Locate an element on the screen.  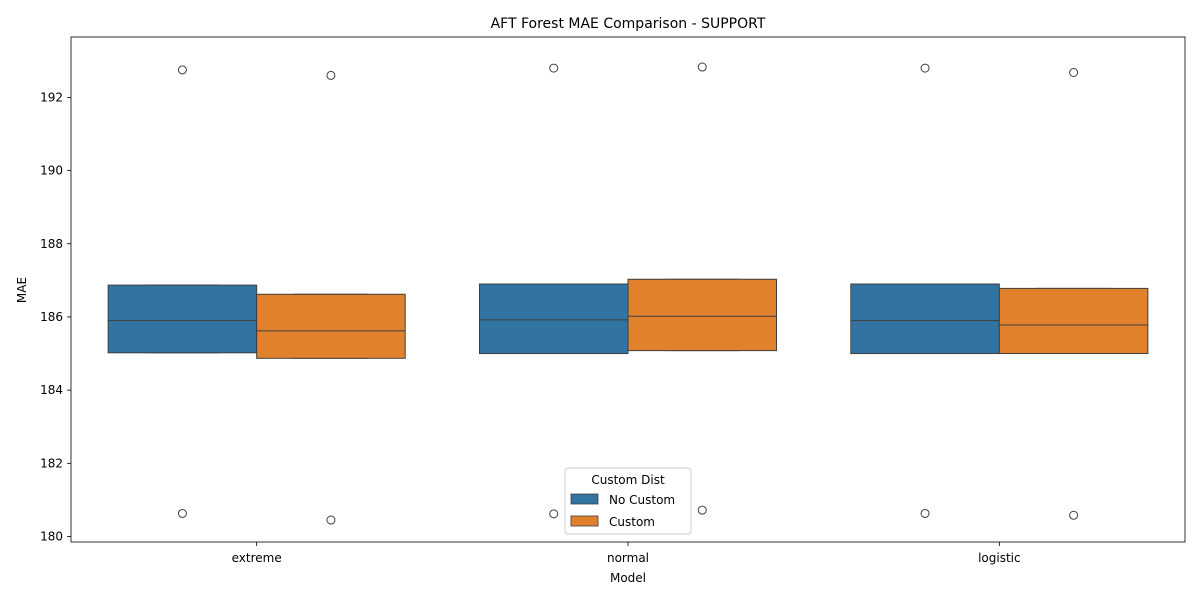
x-tick-label: normal is located at coordinates (628, 558).